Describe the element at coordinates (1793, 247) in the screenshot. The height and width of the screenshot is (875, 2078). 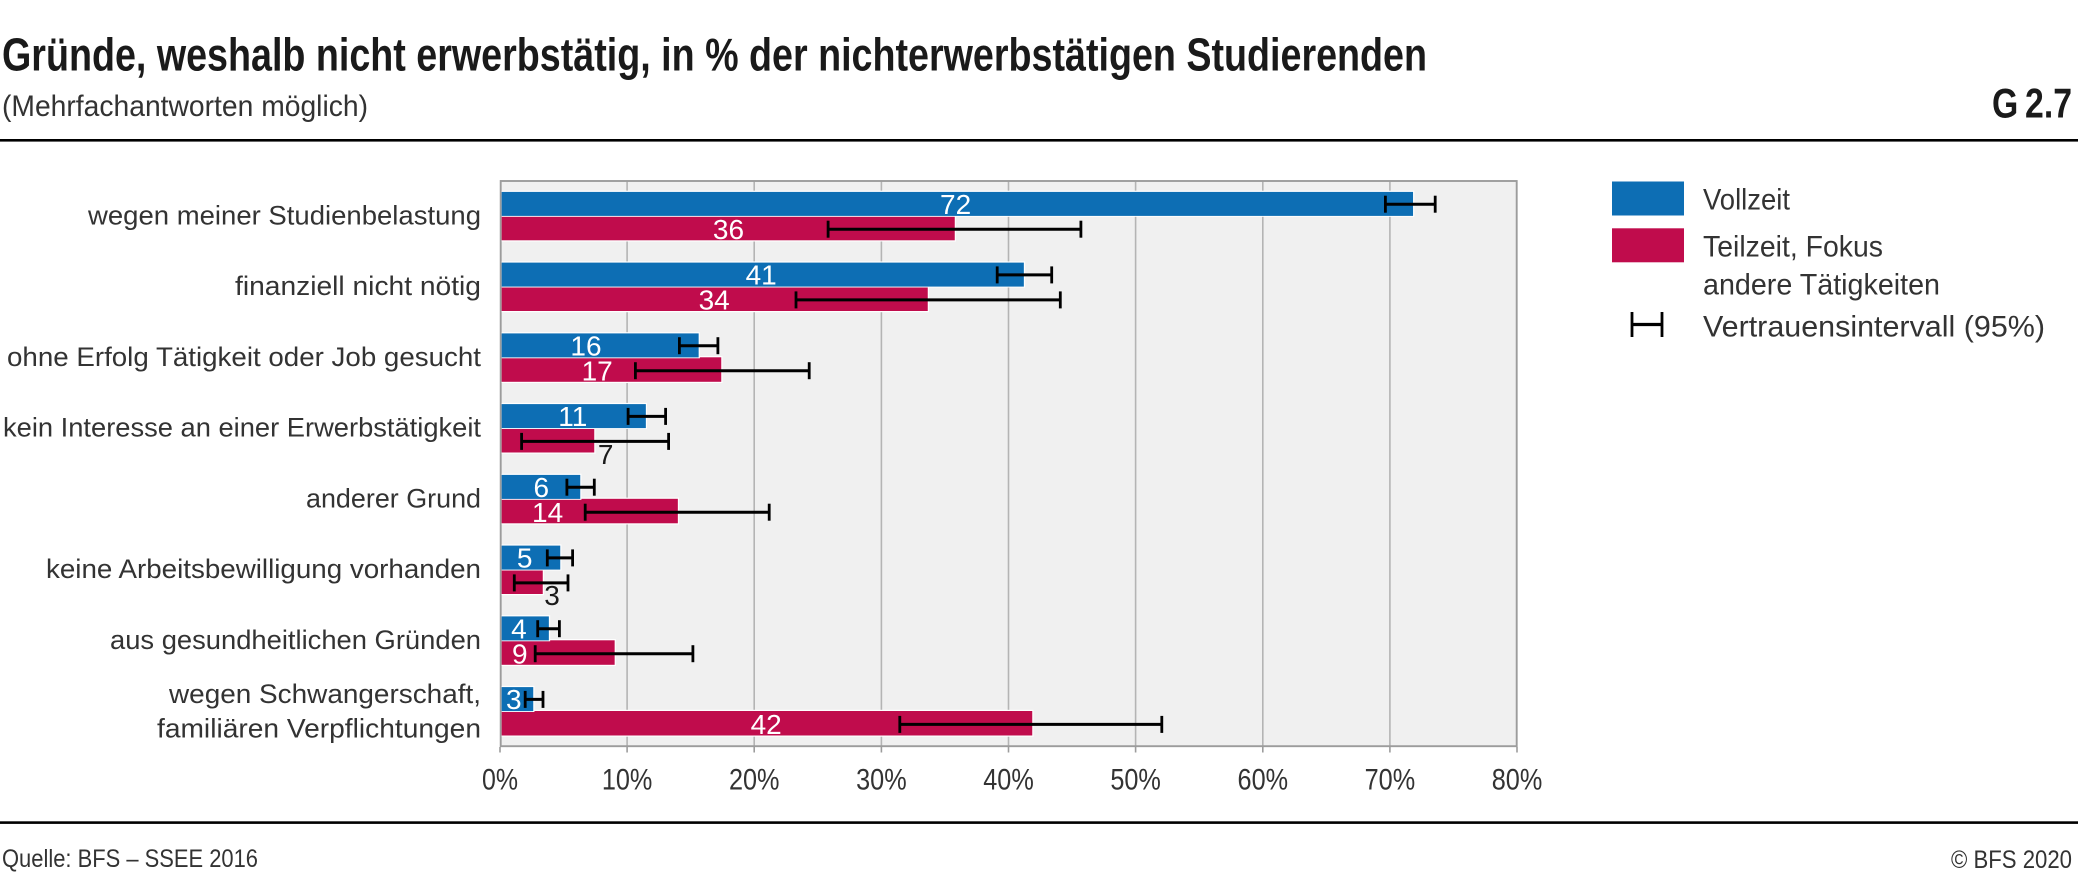
I see `svg-text: Teilzeit, Fokus` at that location.